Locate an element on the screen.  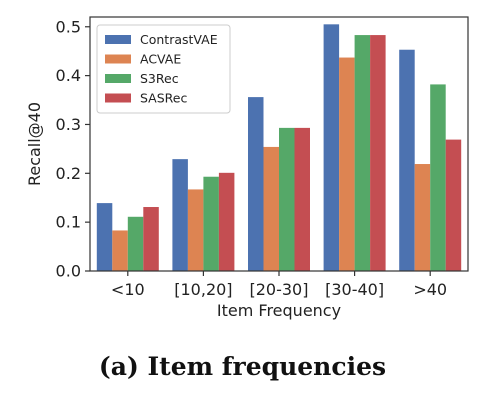
x-tick-label: [10,20] is located at coordinates (203, 289).